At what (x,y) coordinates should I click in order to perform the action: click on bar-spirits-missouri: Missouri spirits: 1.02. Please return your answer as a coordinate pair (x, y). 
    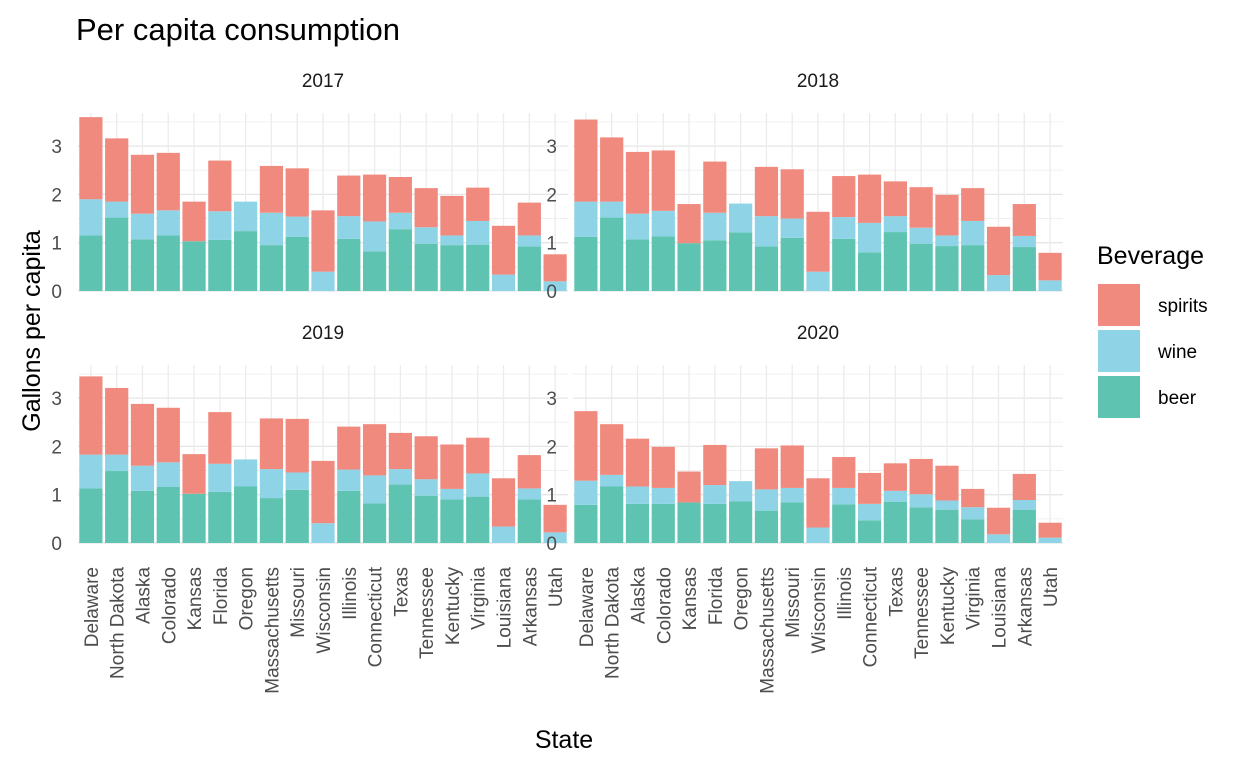
    Looking at the image, I should click on (792, 194).